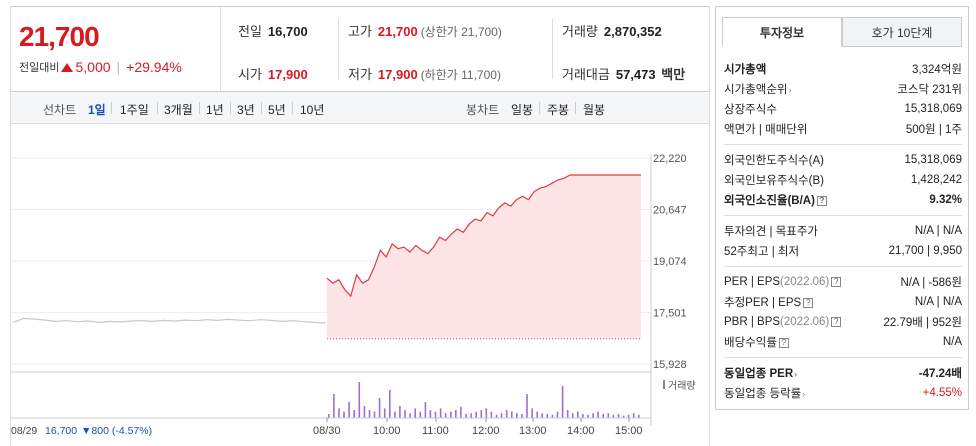 The width and height of the screenshot is (976, 446). What do you see at coordinates (782, 32) in the screenshot?
I see `tab-invest-info: 투자정보` at bounding box center [782, 32].